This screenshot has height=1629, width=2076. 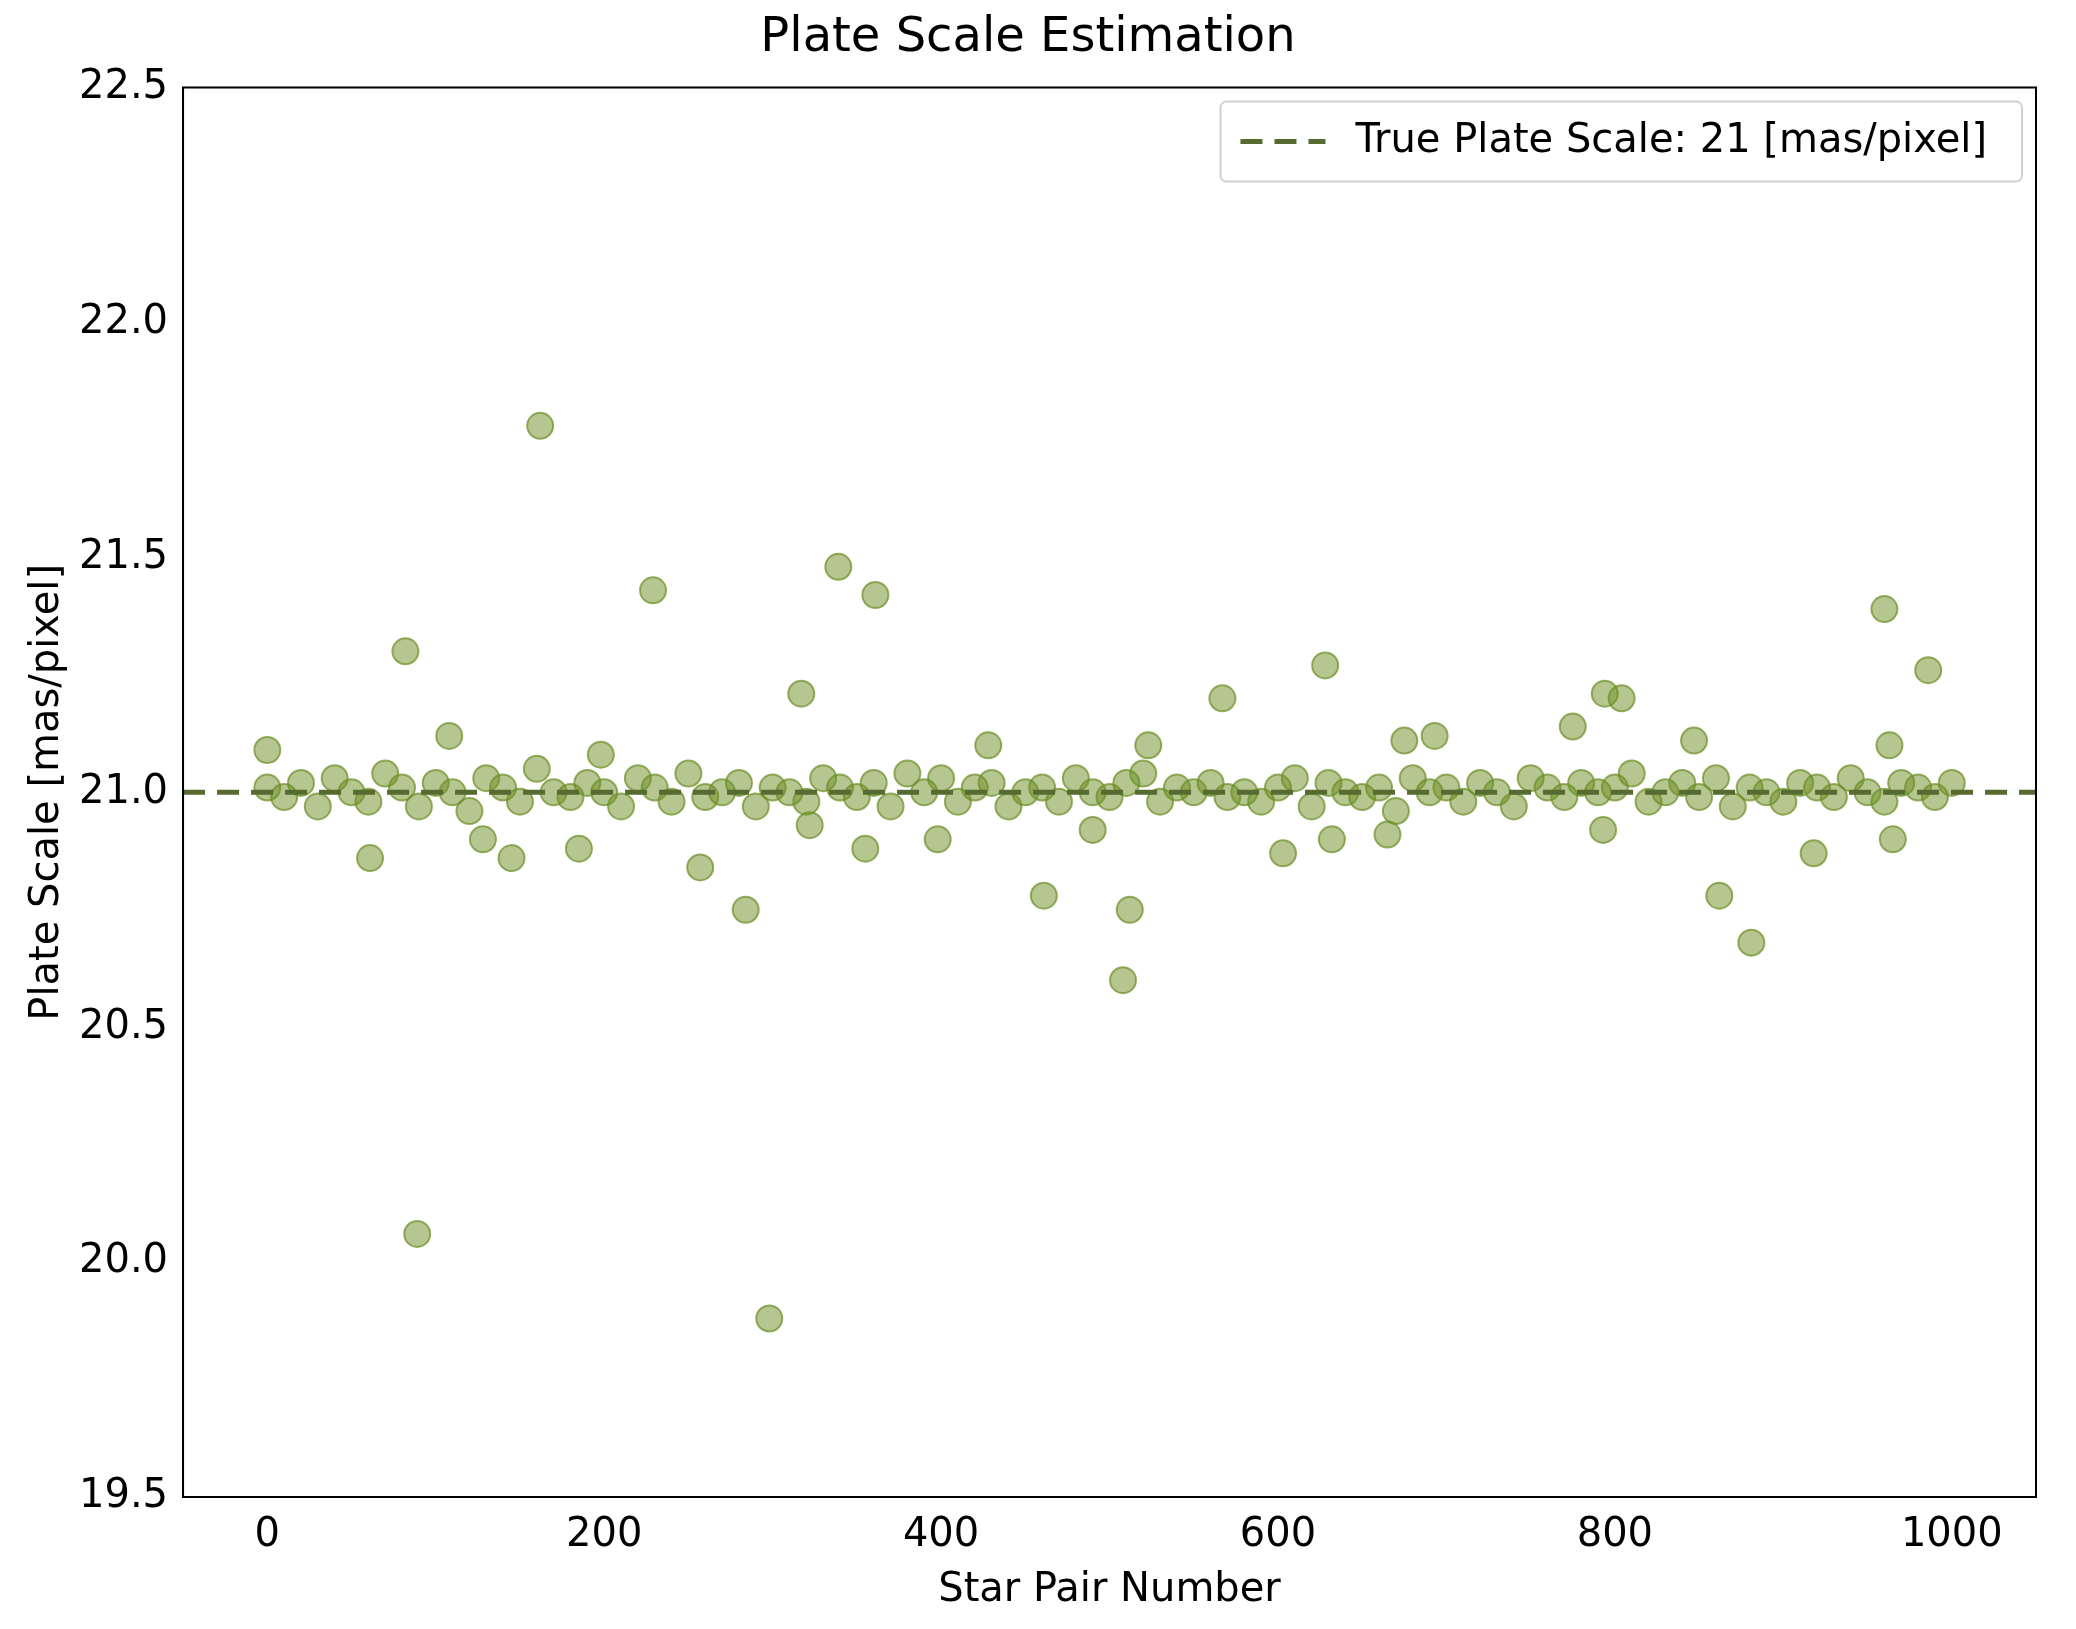 I want to click on y-tick-label: 22.0, so click(x=124, y=318).